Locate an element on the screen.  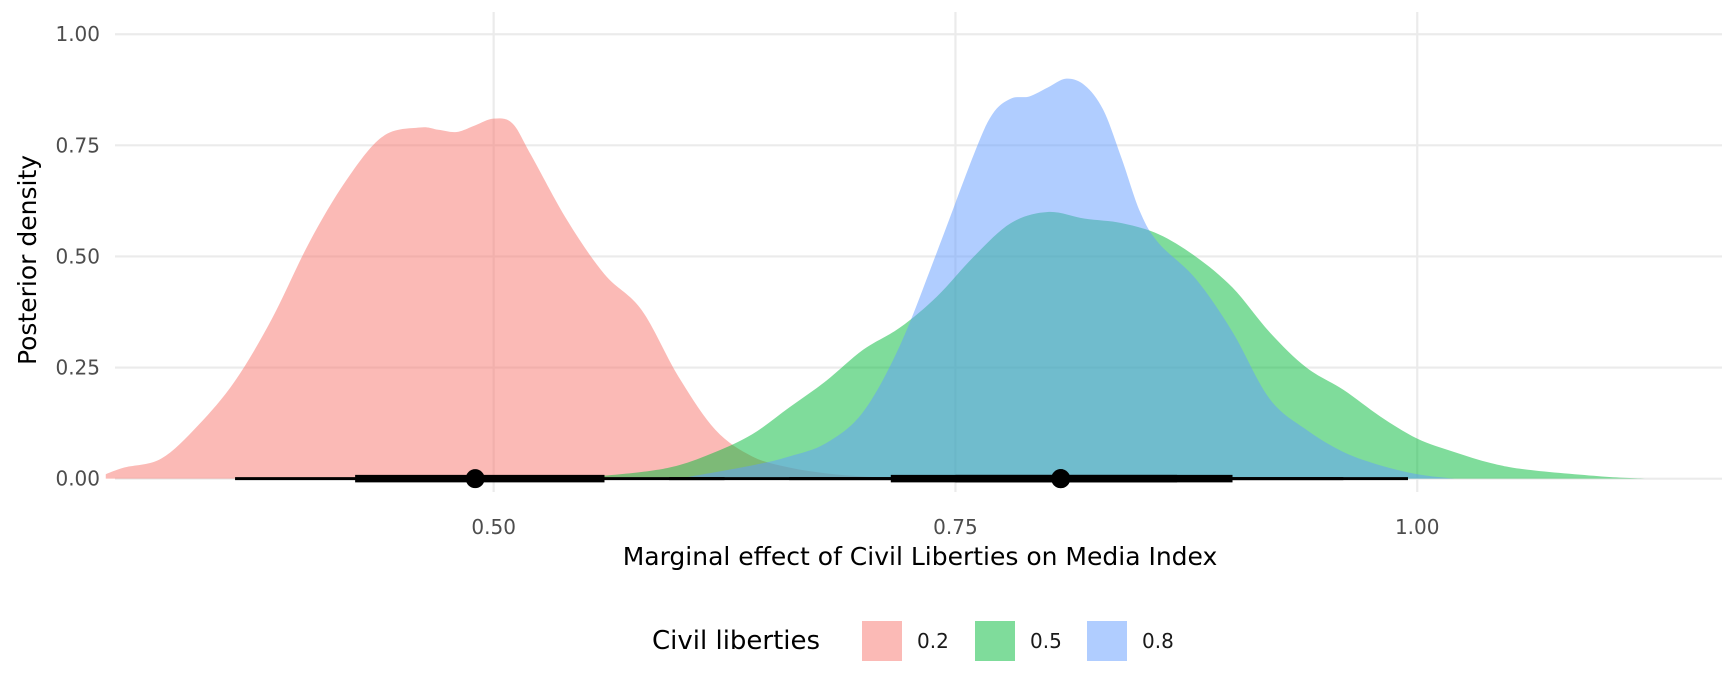
legend: Civil liberties 0.2 0.5 0.8 is located at coordinates (913, 641).